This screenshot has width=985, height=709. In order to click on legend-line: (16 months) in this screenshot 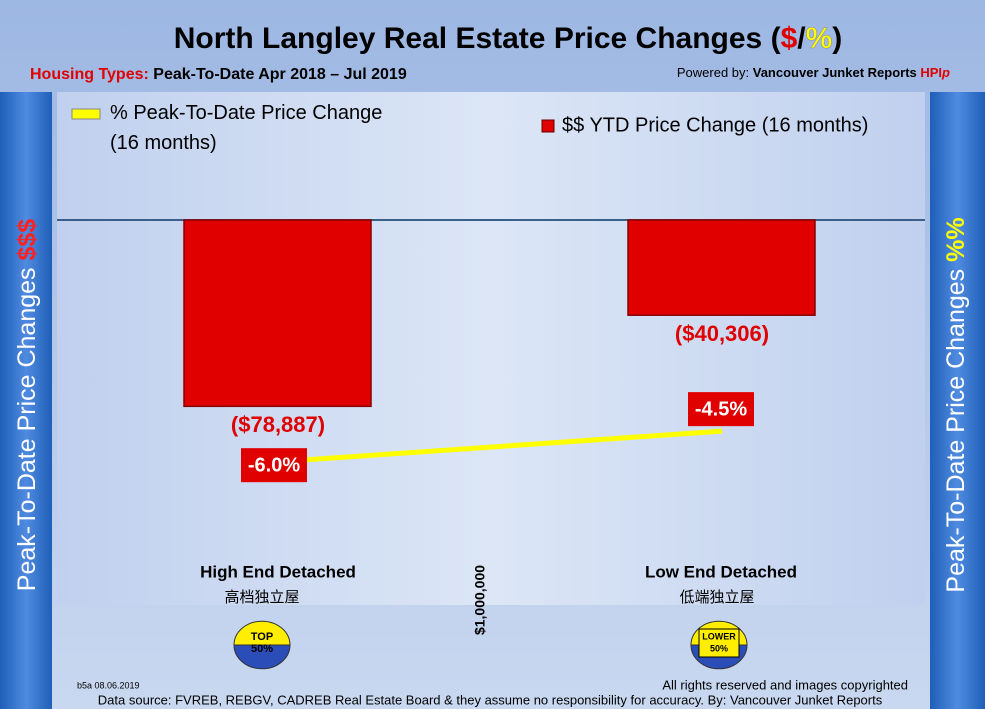, I will do `click(163, 143)`.